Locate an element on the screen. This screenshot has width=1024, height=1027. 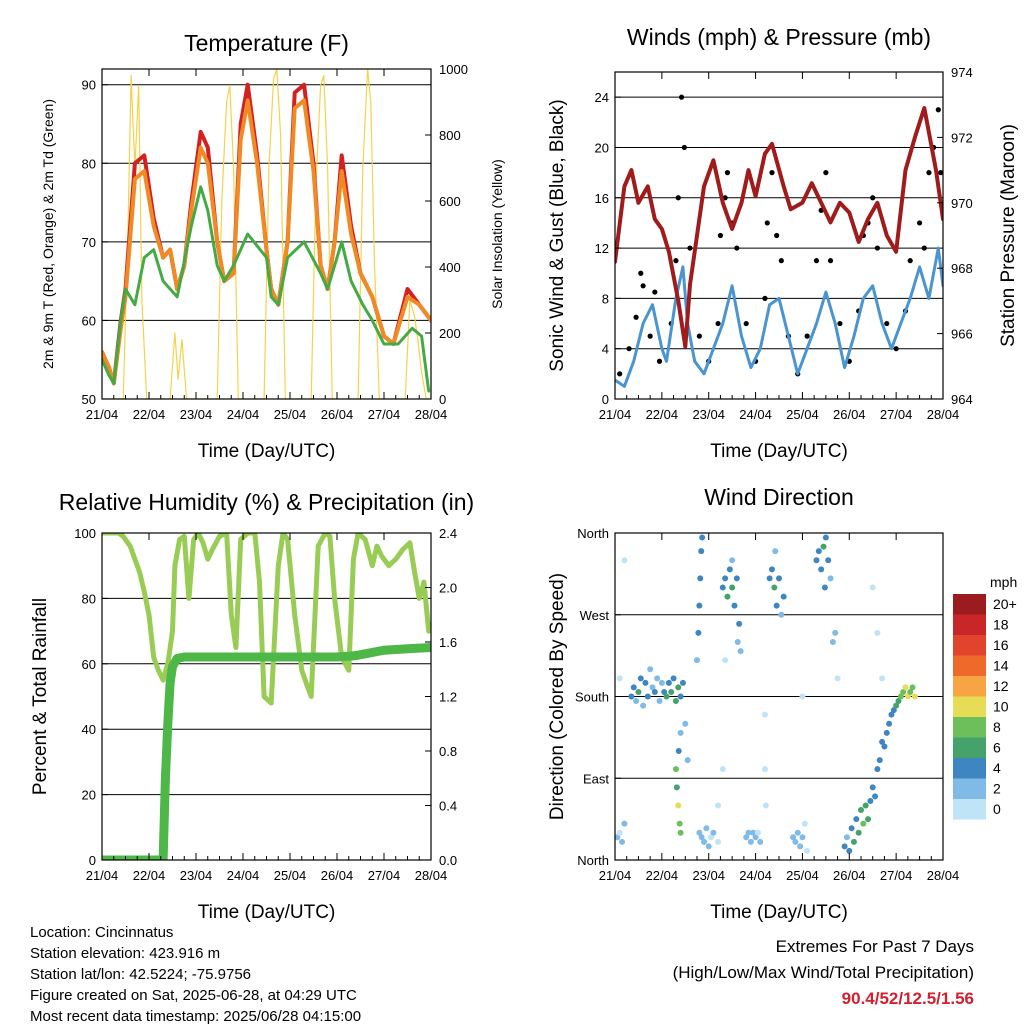
y-right-tick-label: 0.8 is located at coordinates (448, 751).